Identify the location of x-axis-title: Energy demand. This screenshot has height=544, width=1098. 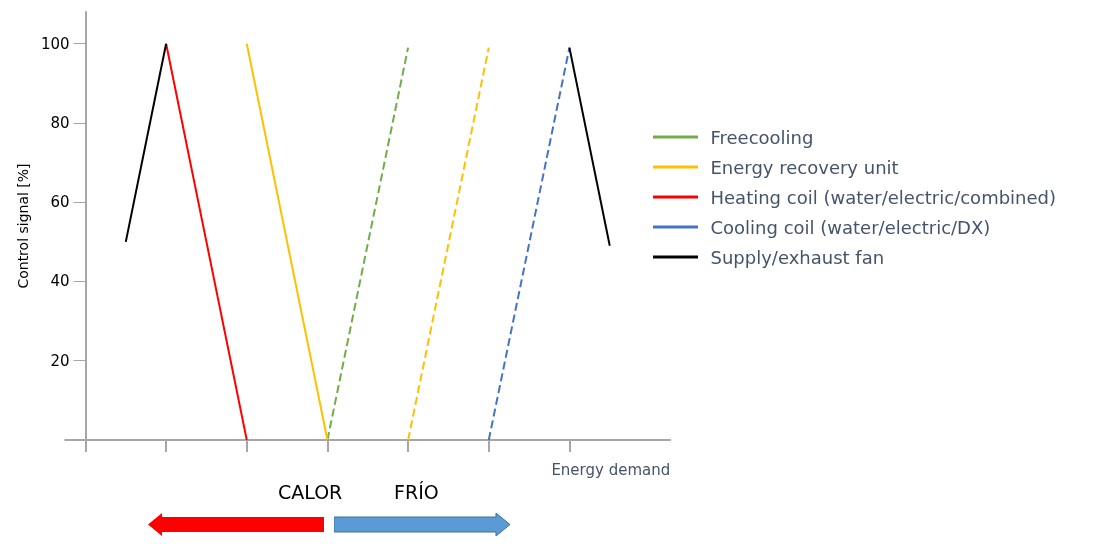
(611, 469).